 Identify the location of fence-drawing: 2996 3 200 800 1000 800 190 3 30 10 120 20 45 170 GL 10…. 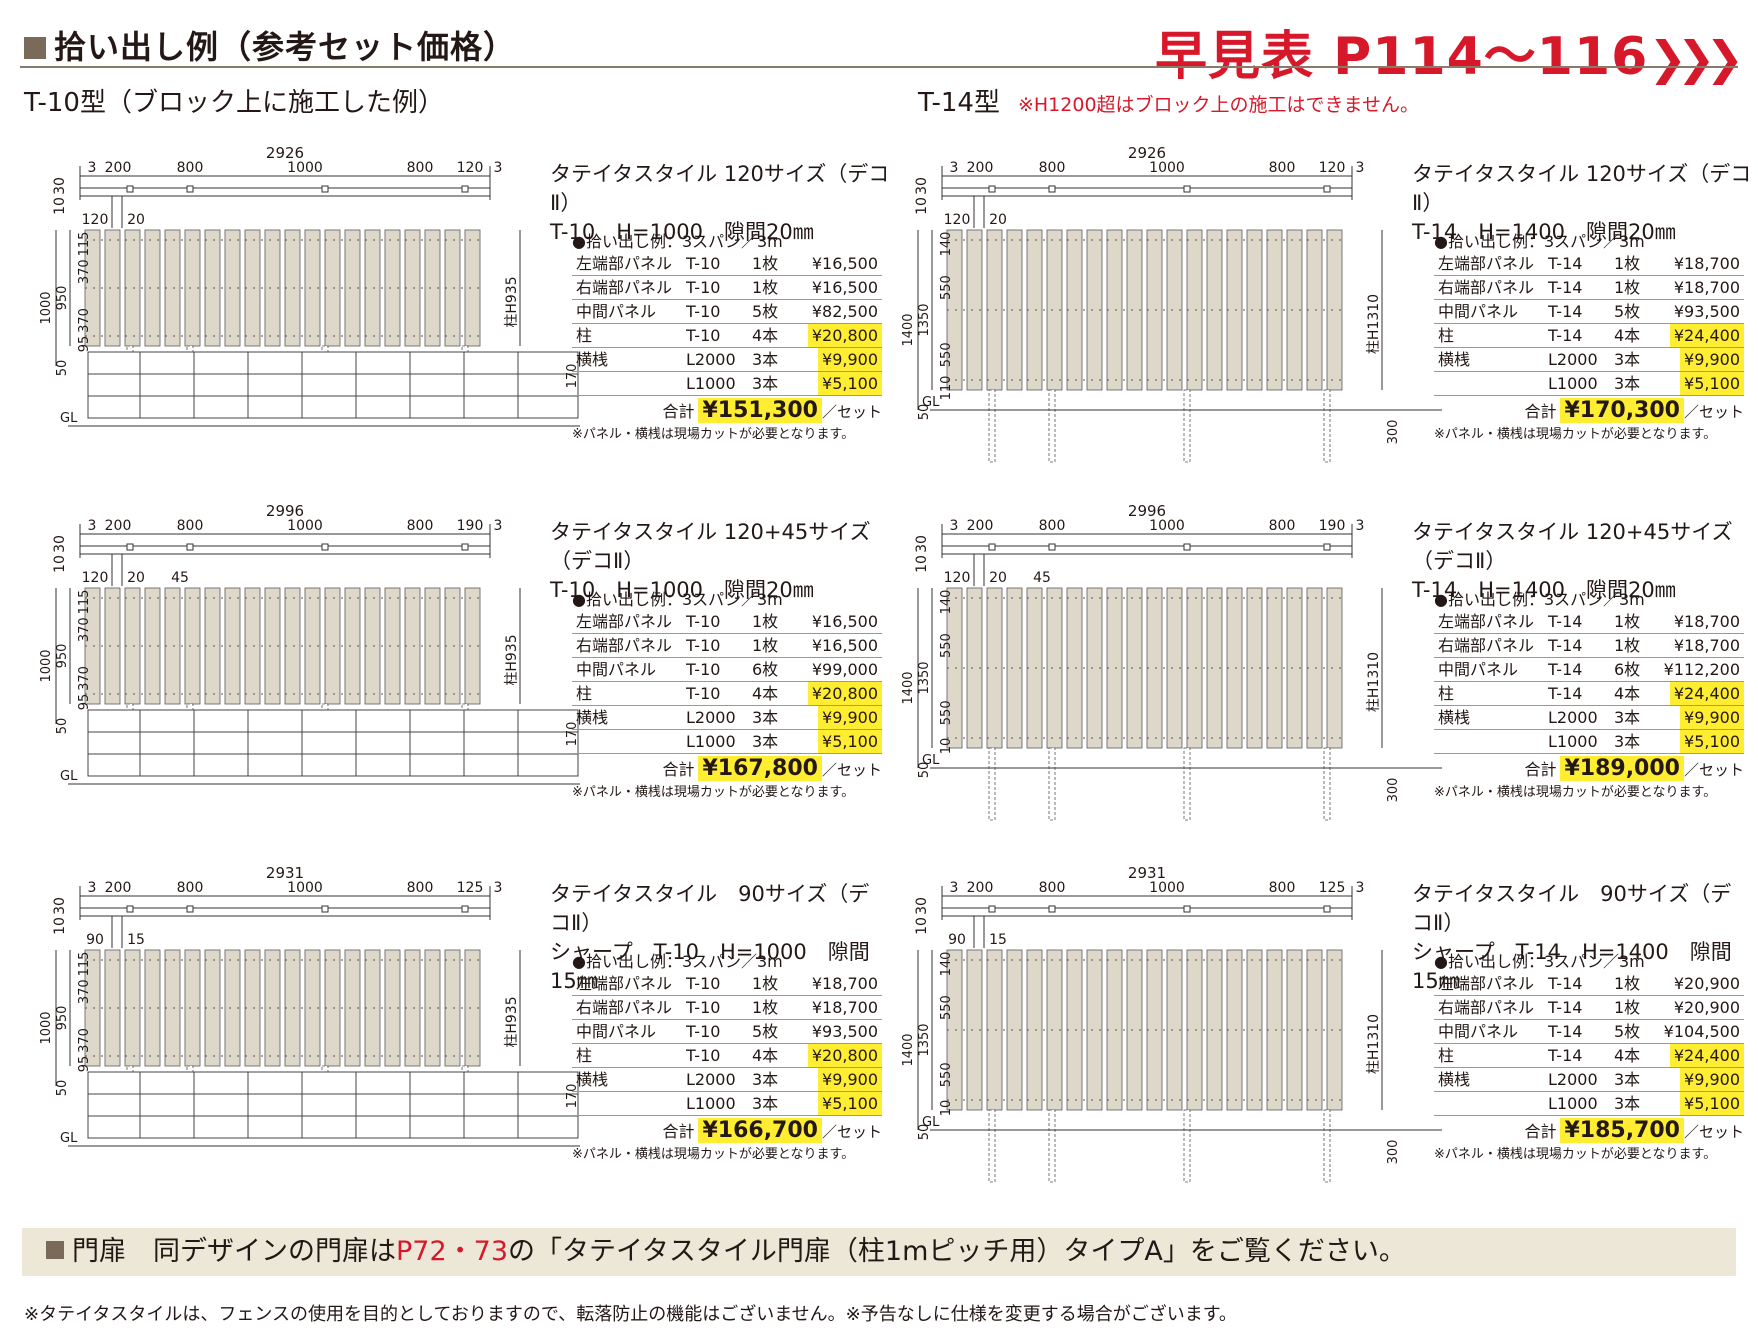
(309, 643).